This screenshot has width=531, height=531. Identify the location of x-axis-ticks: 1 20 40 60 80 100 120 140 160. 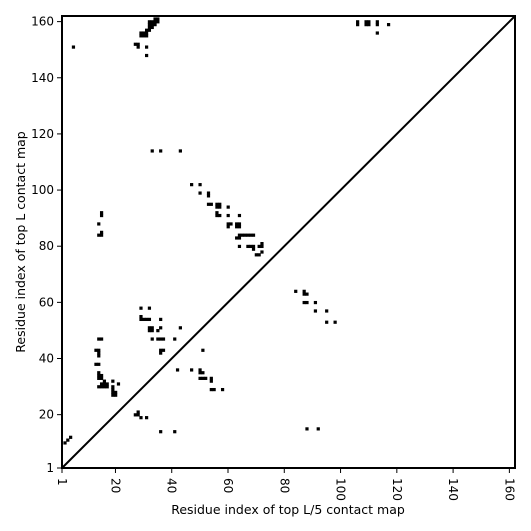
(285, 484).